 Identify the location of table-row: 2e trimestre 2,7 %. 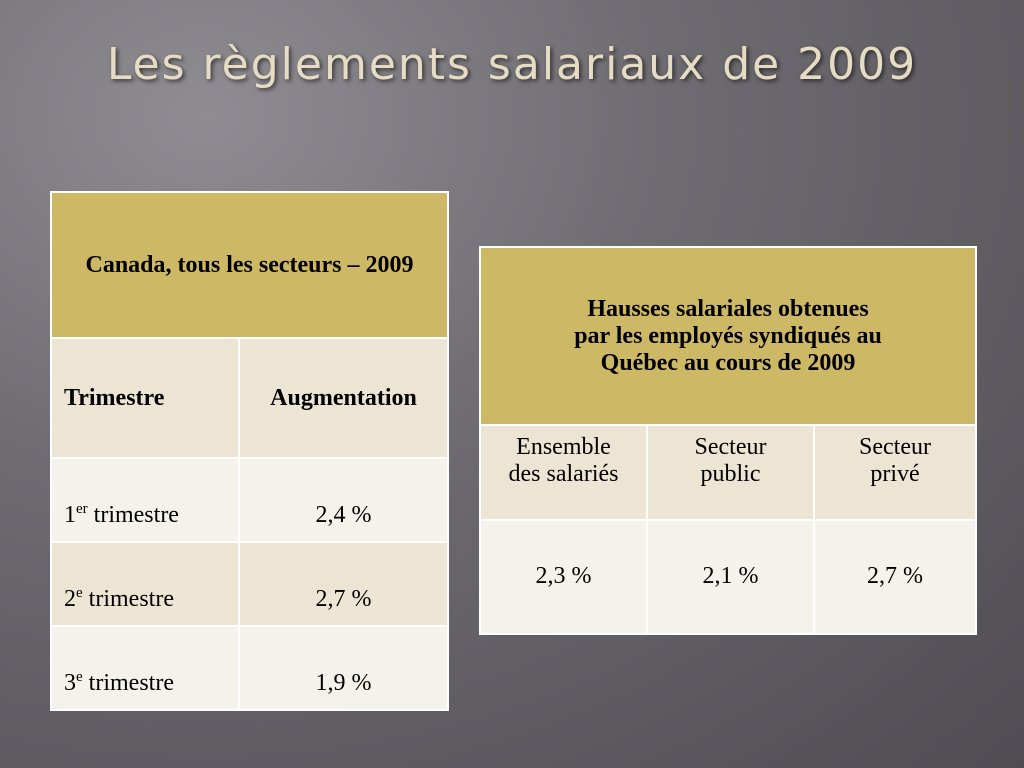
(249, 584).